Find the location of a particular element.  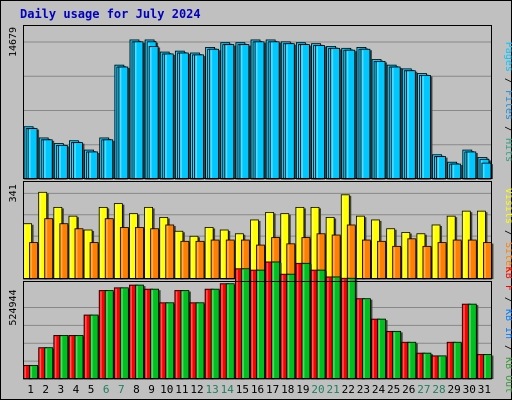

x-tick-label-day-7: 7 is located at coordinates (121, 389).